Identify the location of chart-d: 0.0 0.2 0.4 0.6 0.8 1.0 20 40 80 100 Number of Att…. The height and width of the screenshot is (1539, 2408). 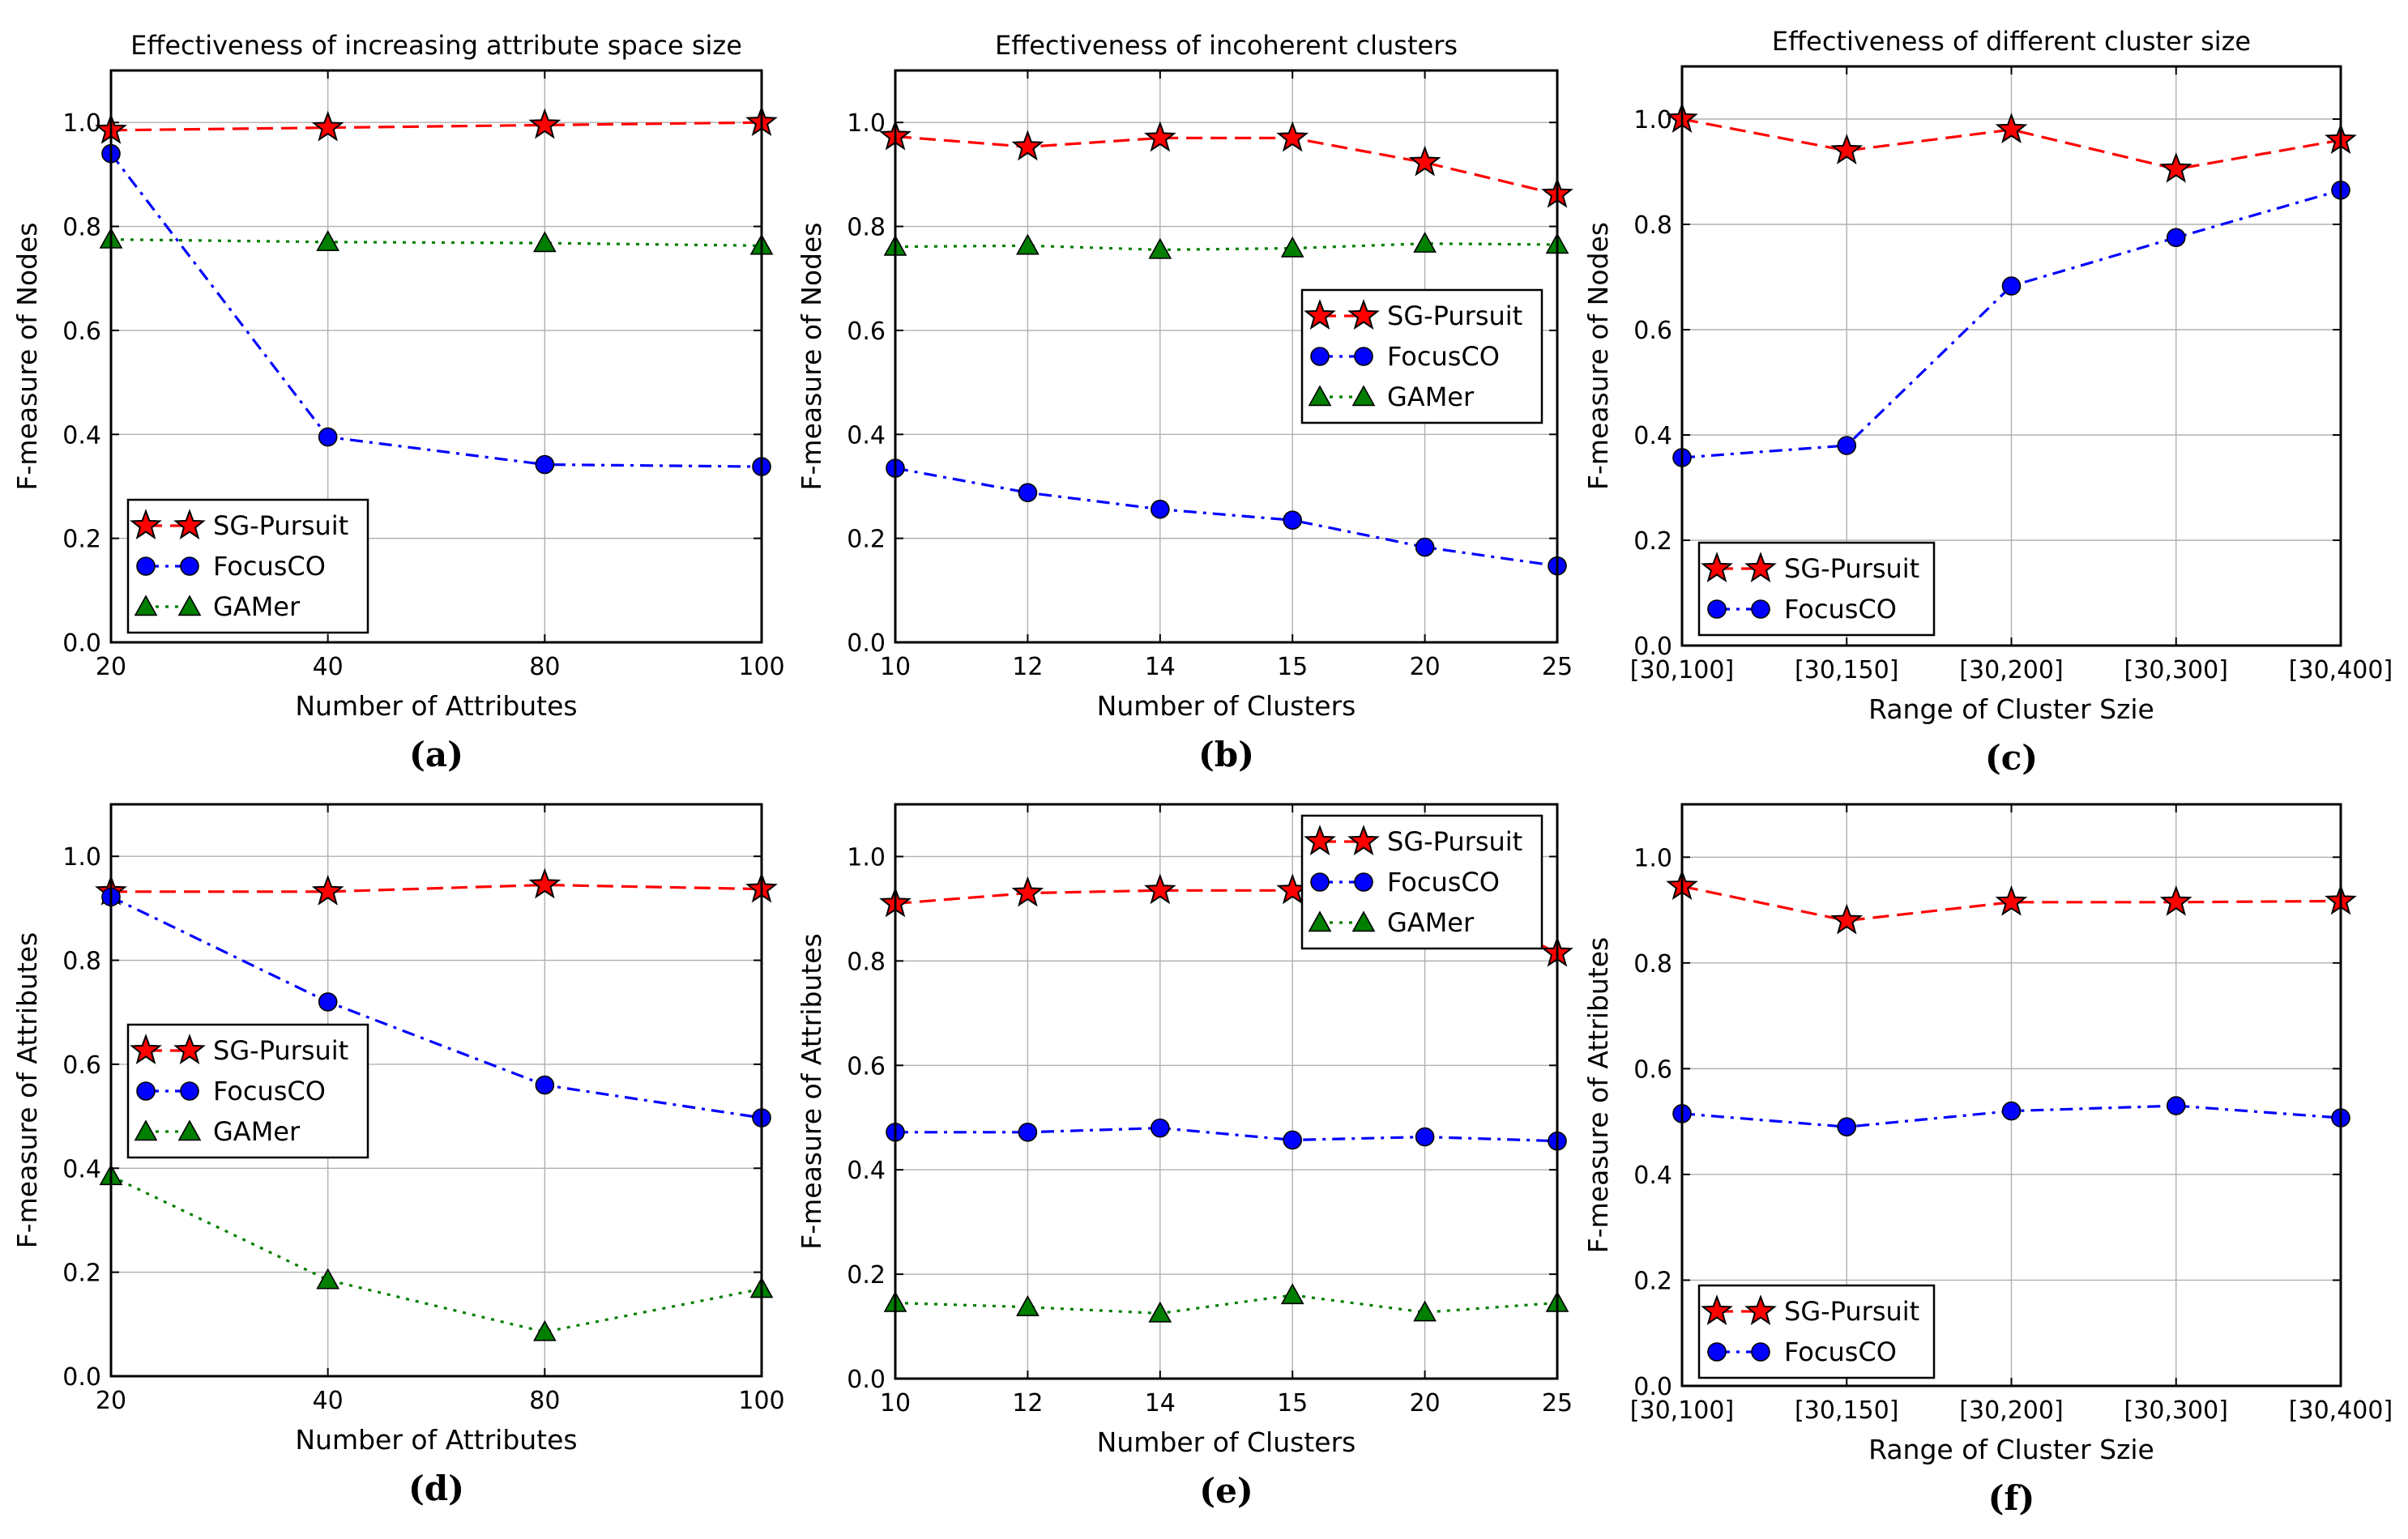
(398, 1155).